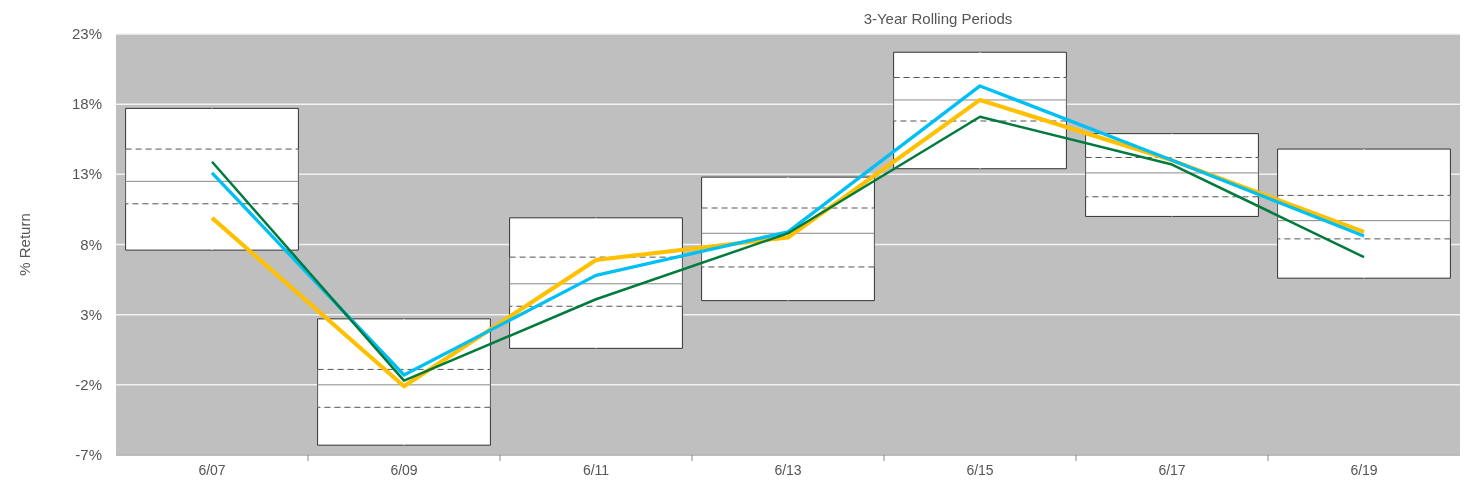 The height and width of the screenshot is (493, 1468). I want to click on x-tick-label: 6/07, so click(212, 470).